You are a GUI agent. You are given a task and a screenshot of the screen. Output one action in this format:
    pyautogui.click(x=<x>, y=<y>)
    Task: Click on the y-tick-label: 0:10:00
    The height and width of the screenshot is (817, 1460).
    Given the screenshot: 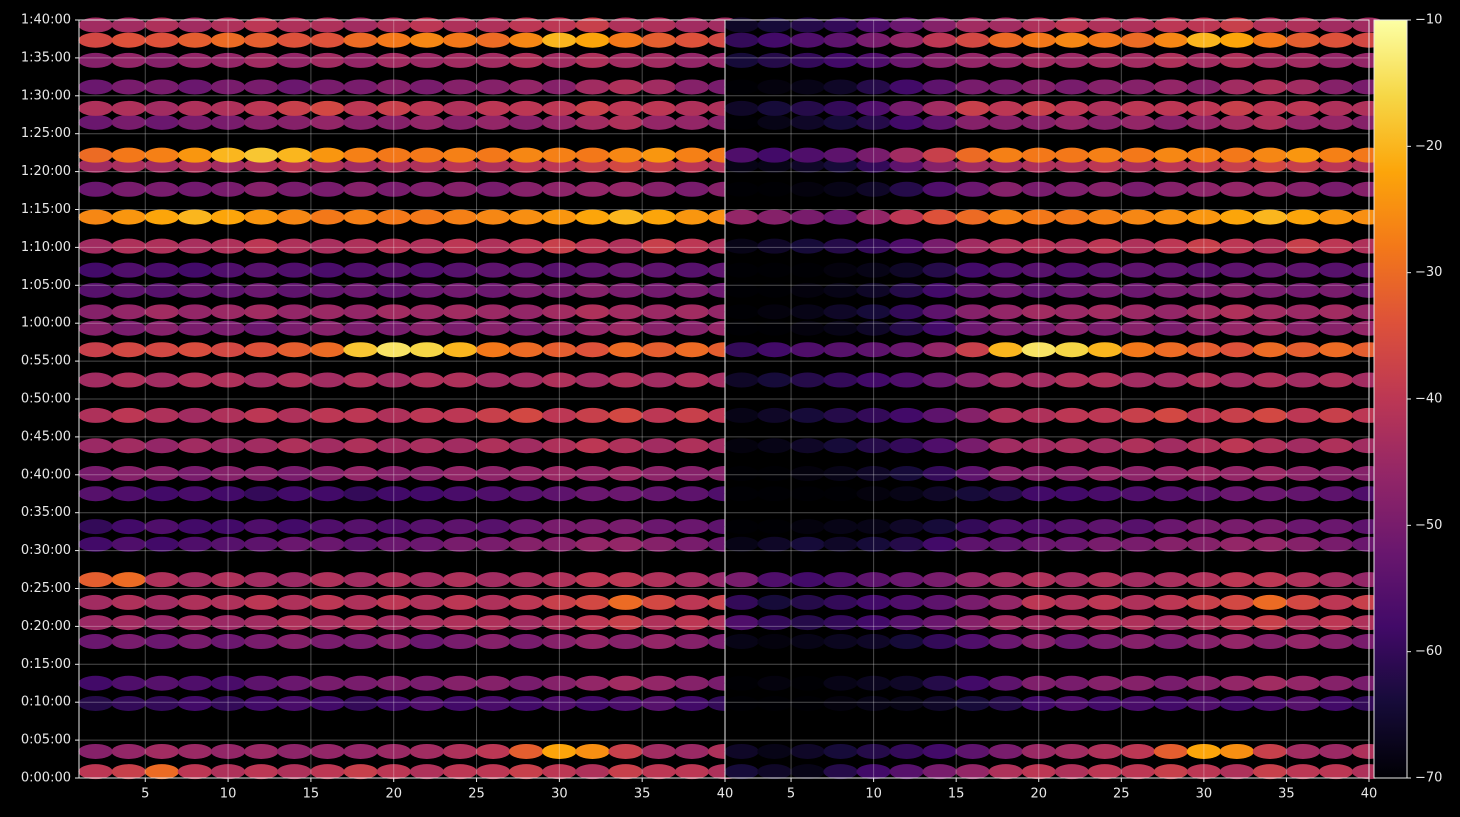 What is the action you would take?
    pyautogui.click(x=46, y=702)
    